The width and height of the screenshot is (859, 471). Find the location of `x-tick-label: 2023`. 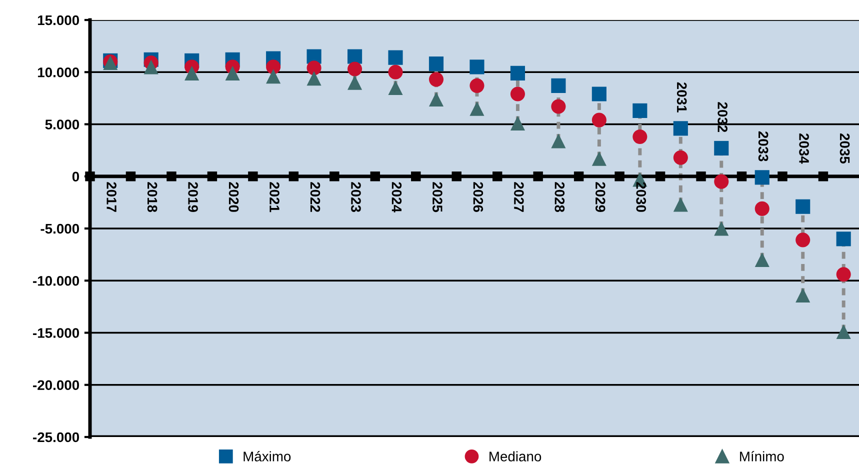

x-tick-label: 2023 is located at coordinates (356, 197).